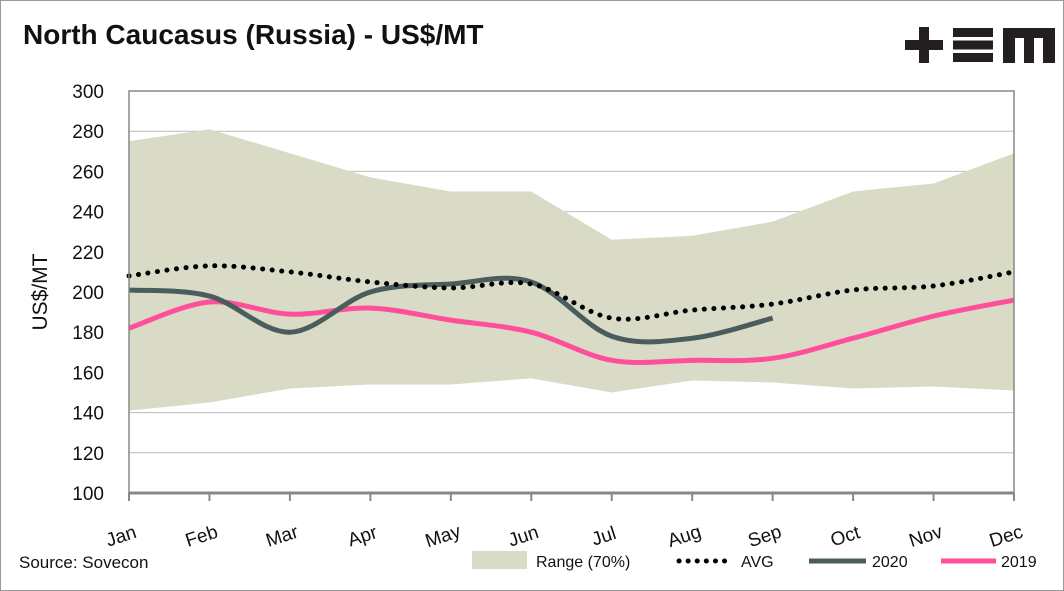 Image resolution: width=1064 pixels, height=591 pixels. Describe the element at coordinates (979, 47) in the screenshot. I see `tem-logo` at that location.